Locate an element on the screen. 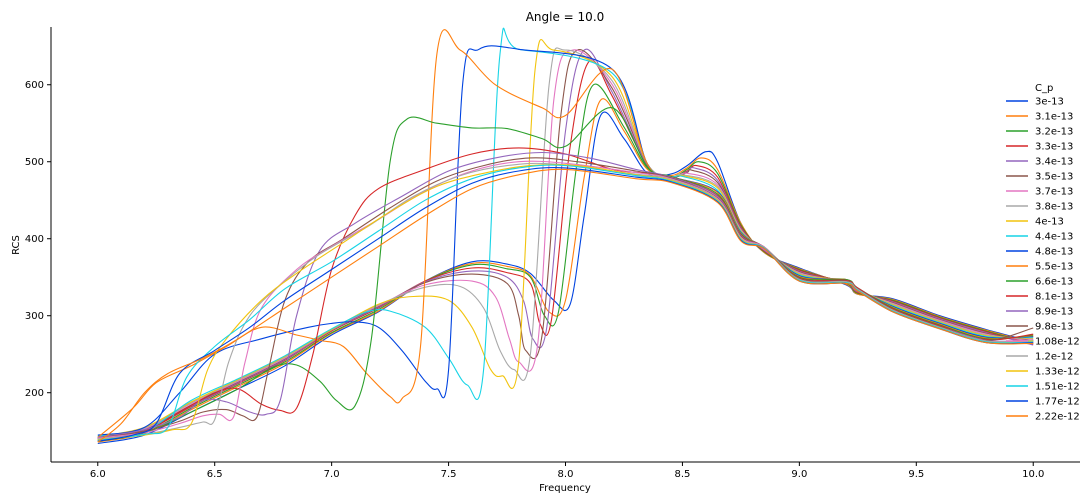 The image size is (1088, 504). legend-label: 8.9e-13 is located at coordinates (1054, 312).